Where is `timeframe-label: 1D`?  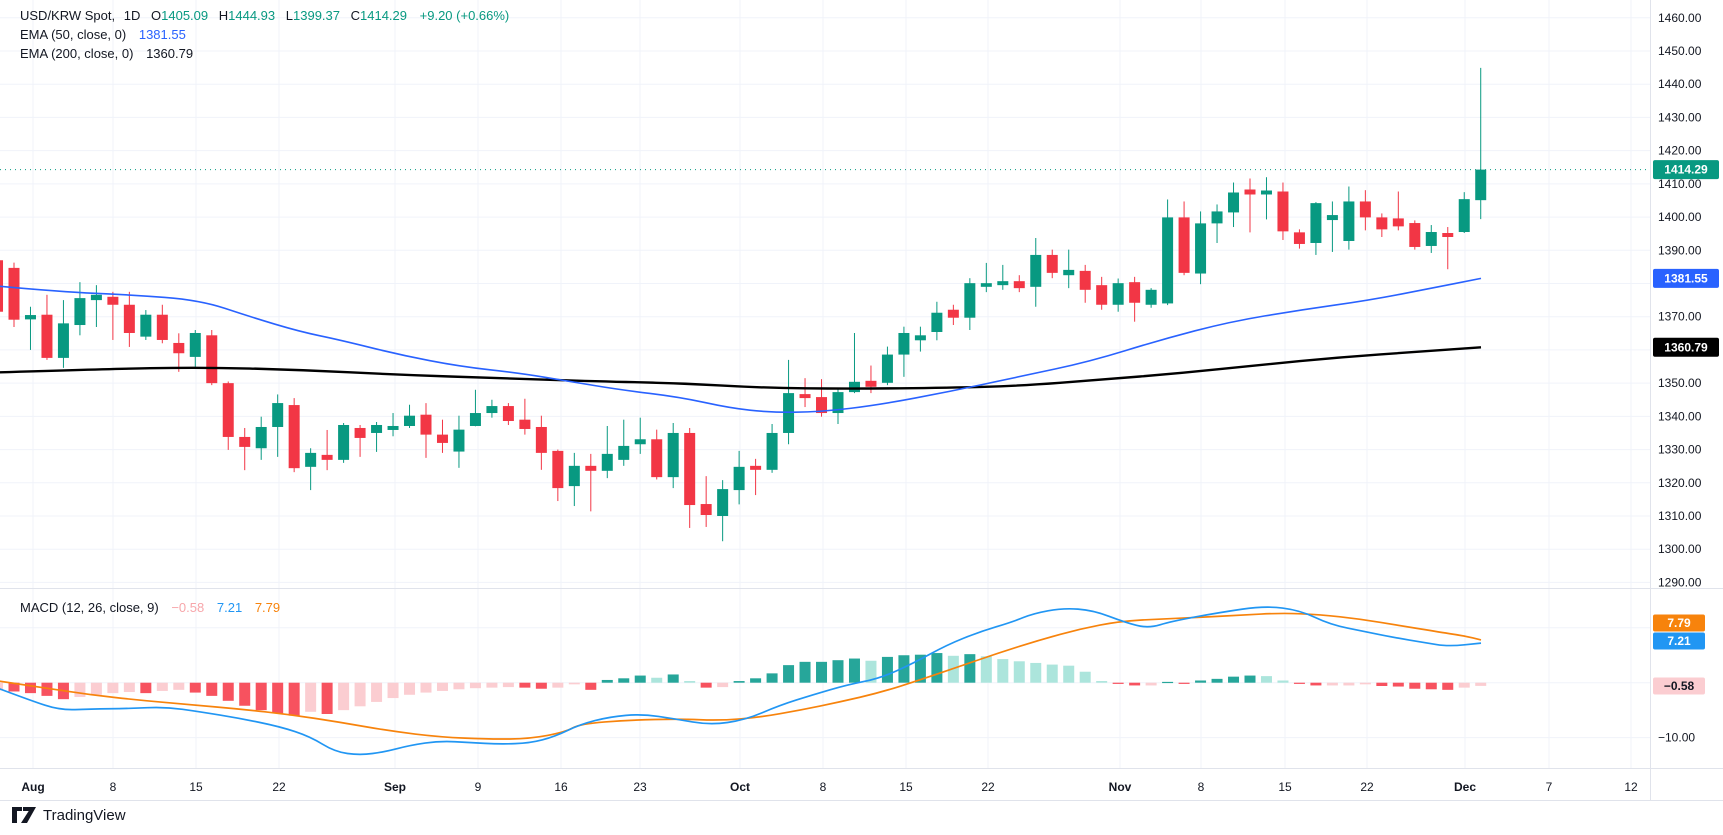
timeframe-label: 1D is located at coordinates (132, 15).